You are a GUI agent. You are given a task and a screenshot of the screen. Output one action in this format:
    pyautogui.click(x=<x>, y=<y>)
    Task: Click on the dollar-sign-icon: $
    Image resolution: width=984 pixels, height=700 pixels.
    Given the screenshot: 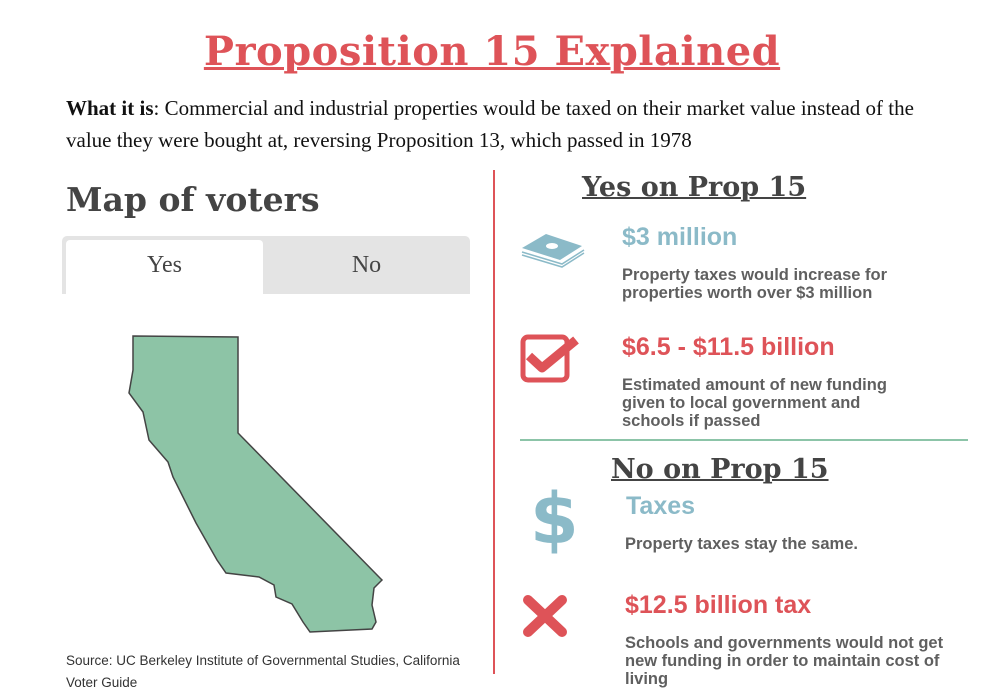 What is the action you would take?
    pyautogui.click(x=554, y=519)
    